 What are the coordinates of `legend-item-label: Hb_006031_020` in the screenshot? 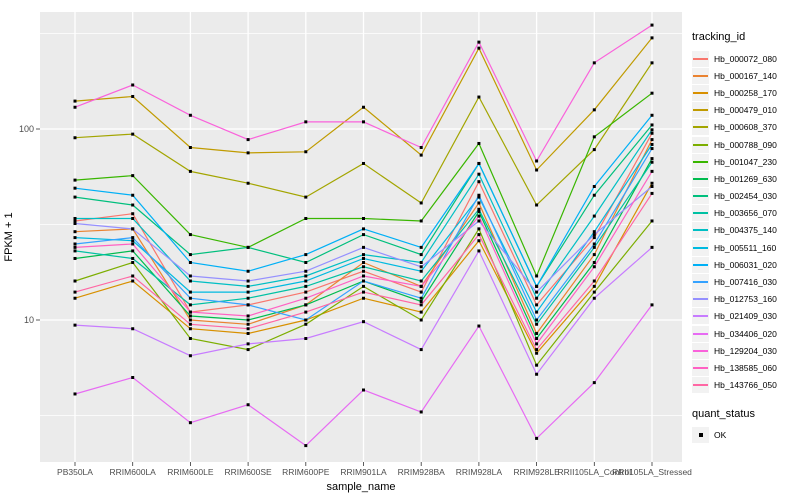 It's located at (745, 264).